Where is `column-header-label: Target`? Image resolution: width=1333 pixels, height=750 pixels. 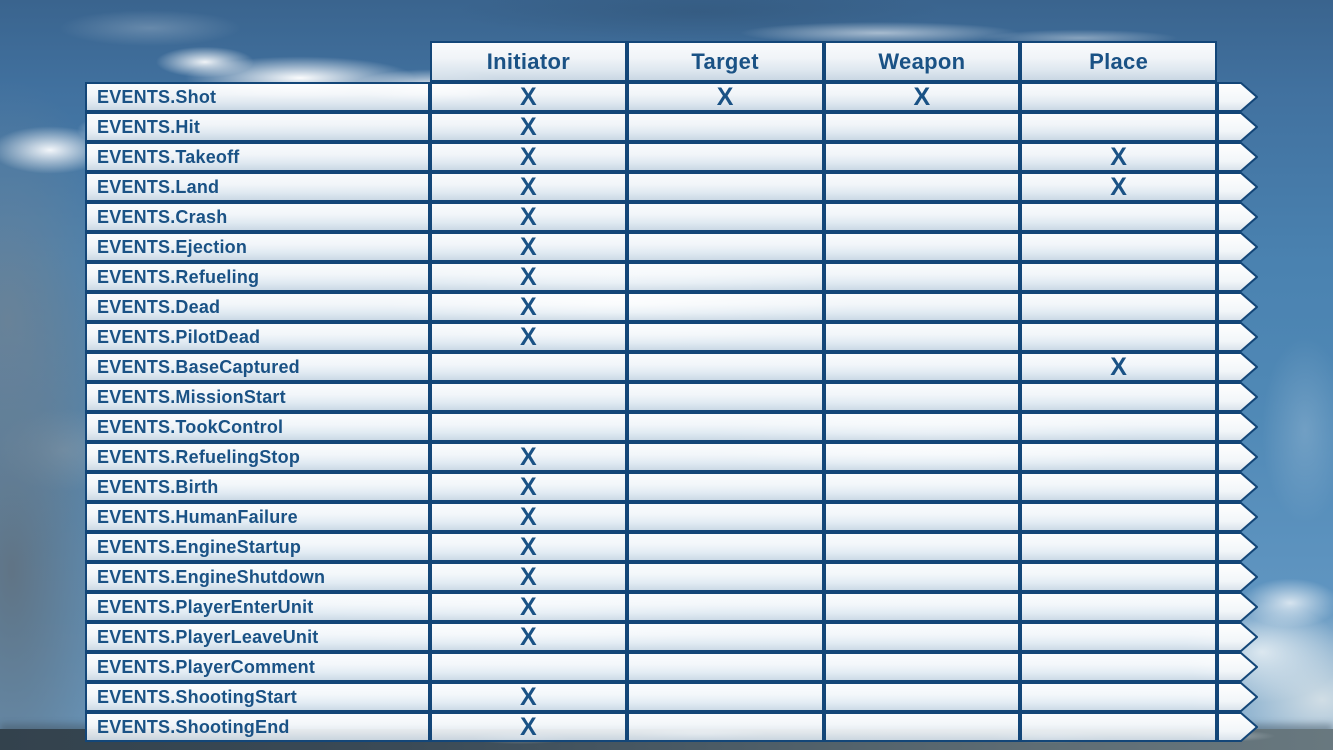 column-header-label: Target is located at coordinates (725, 61).